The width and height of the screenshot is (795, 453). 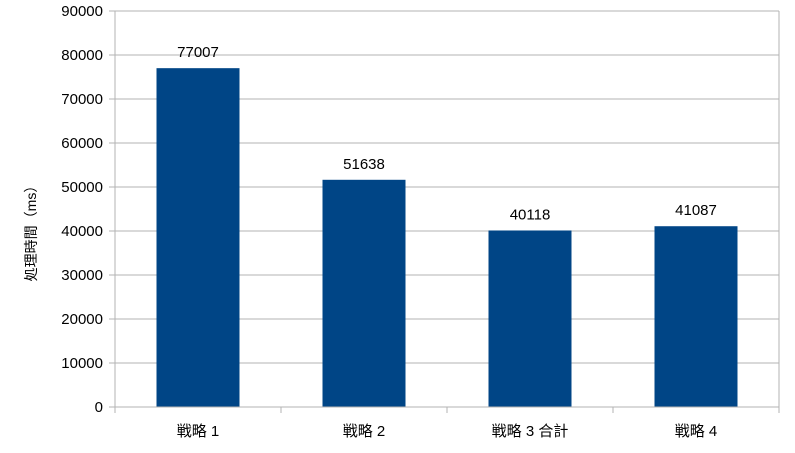 What do you see at coordinates (530, 431) in the screenshot?
I see `x-tick-label: 戦略 3 合計` at bounding box center [530, 431].